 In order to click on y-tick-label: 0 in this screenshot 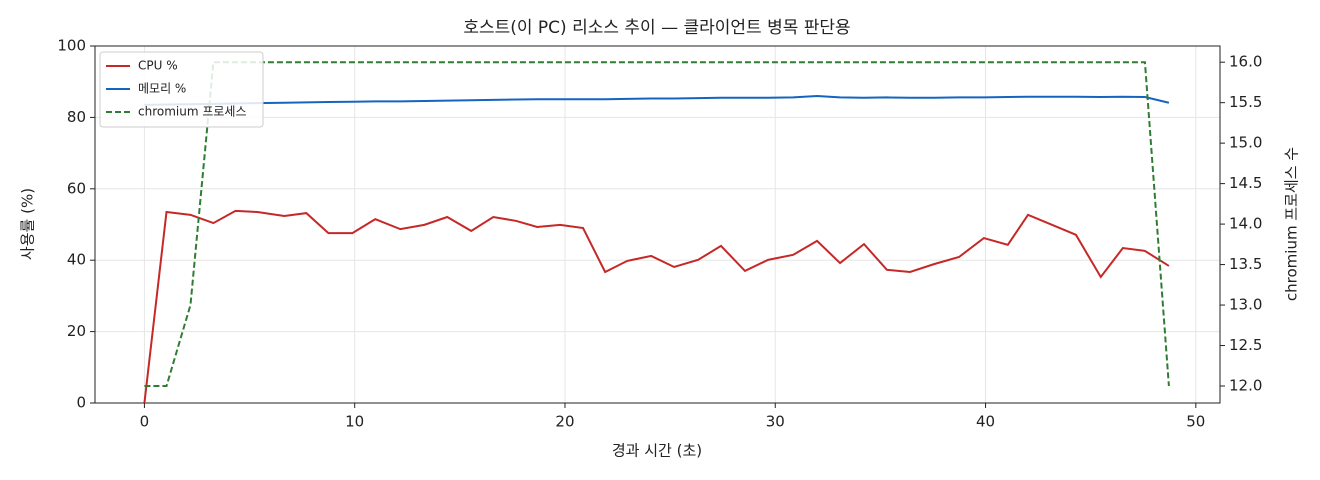, I will do `click(81, 403)`.